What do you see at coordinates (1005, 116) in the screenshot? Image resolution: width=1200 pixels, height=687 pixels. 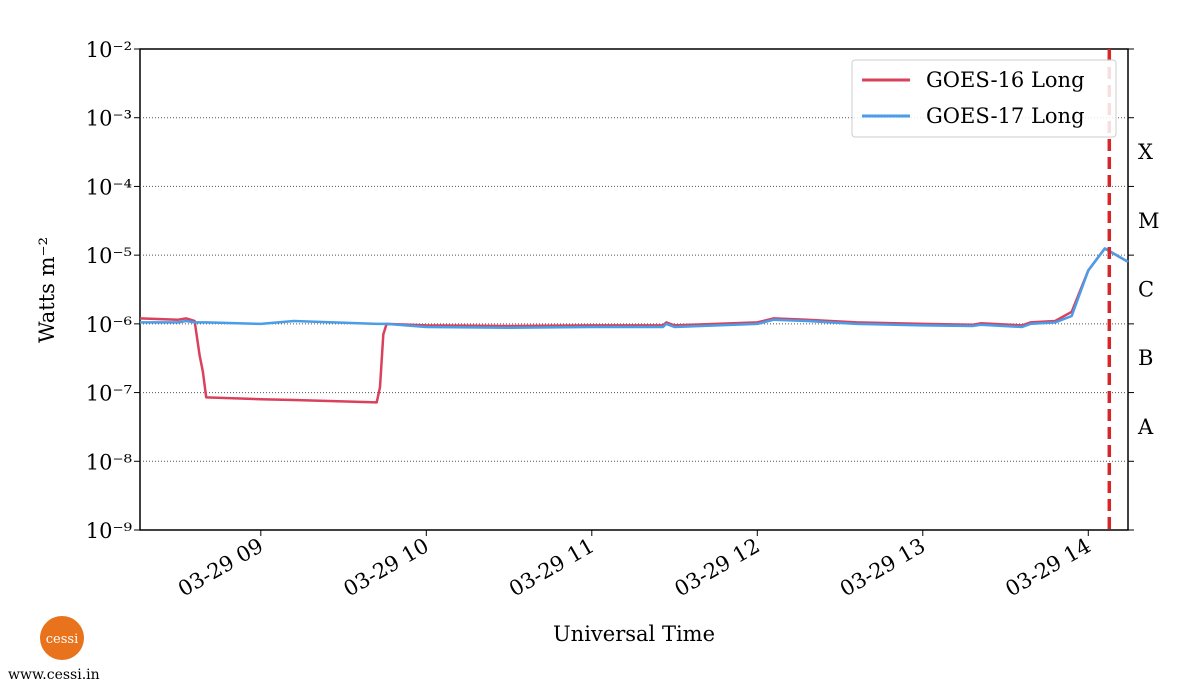 I see `legend-label: GOES-17 Long` at bounding box center [1005, 116].